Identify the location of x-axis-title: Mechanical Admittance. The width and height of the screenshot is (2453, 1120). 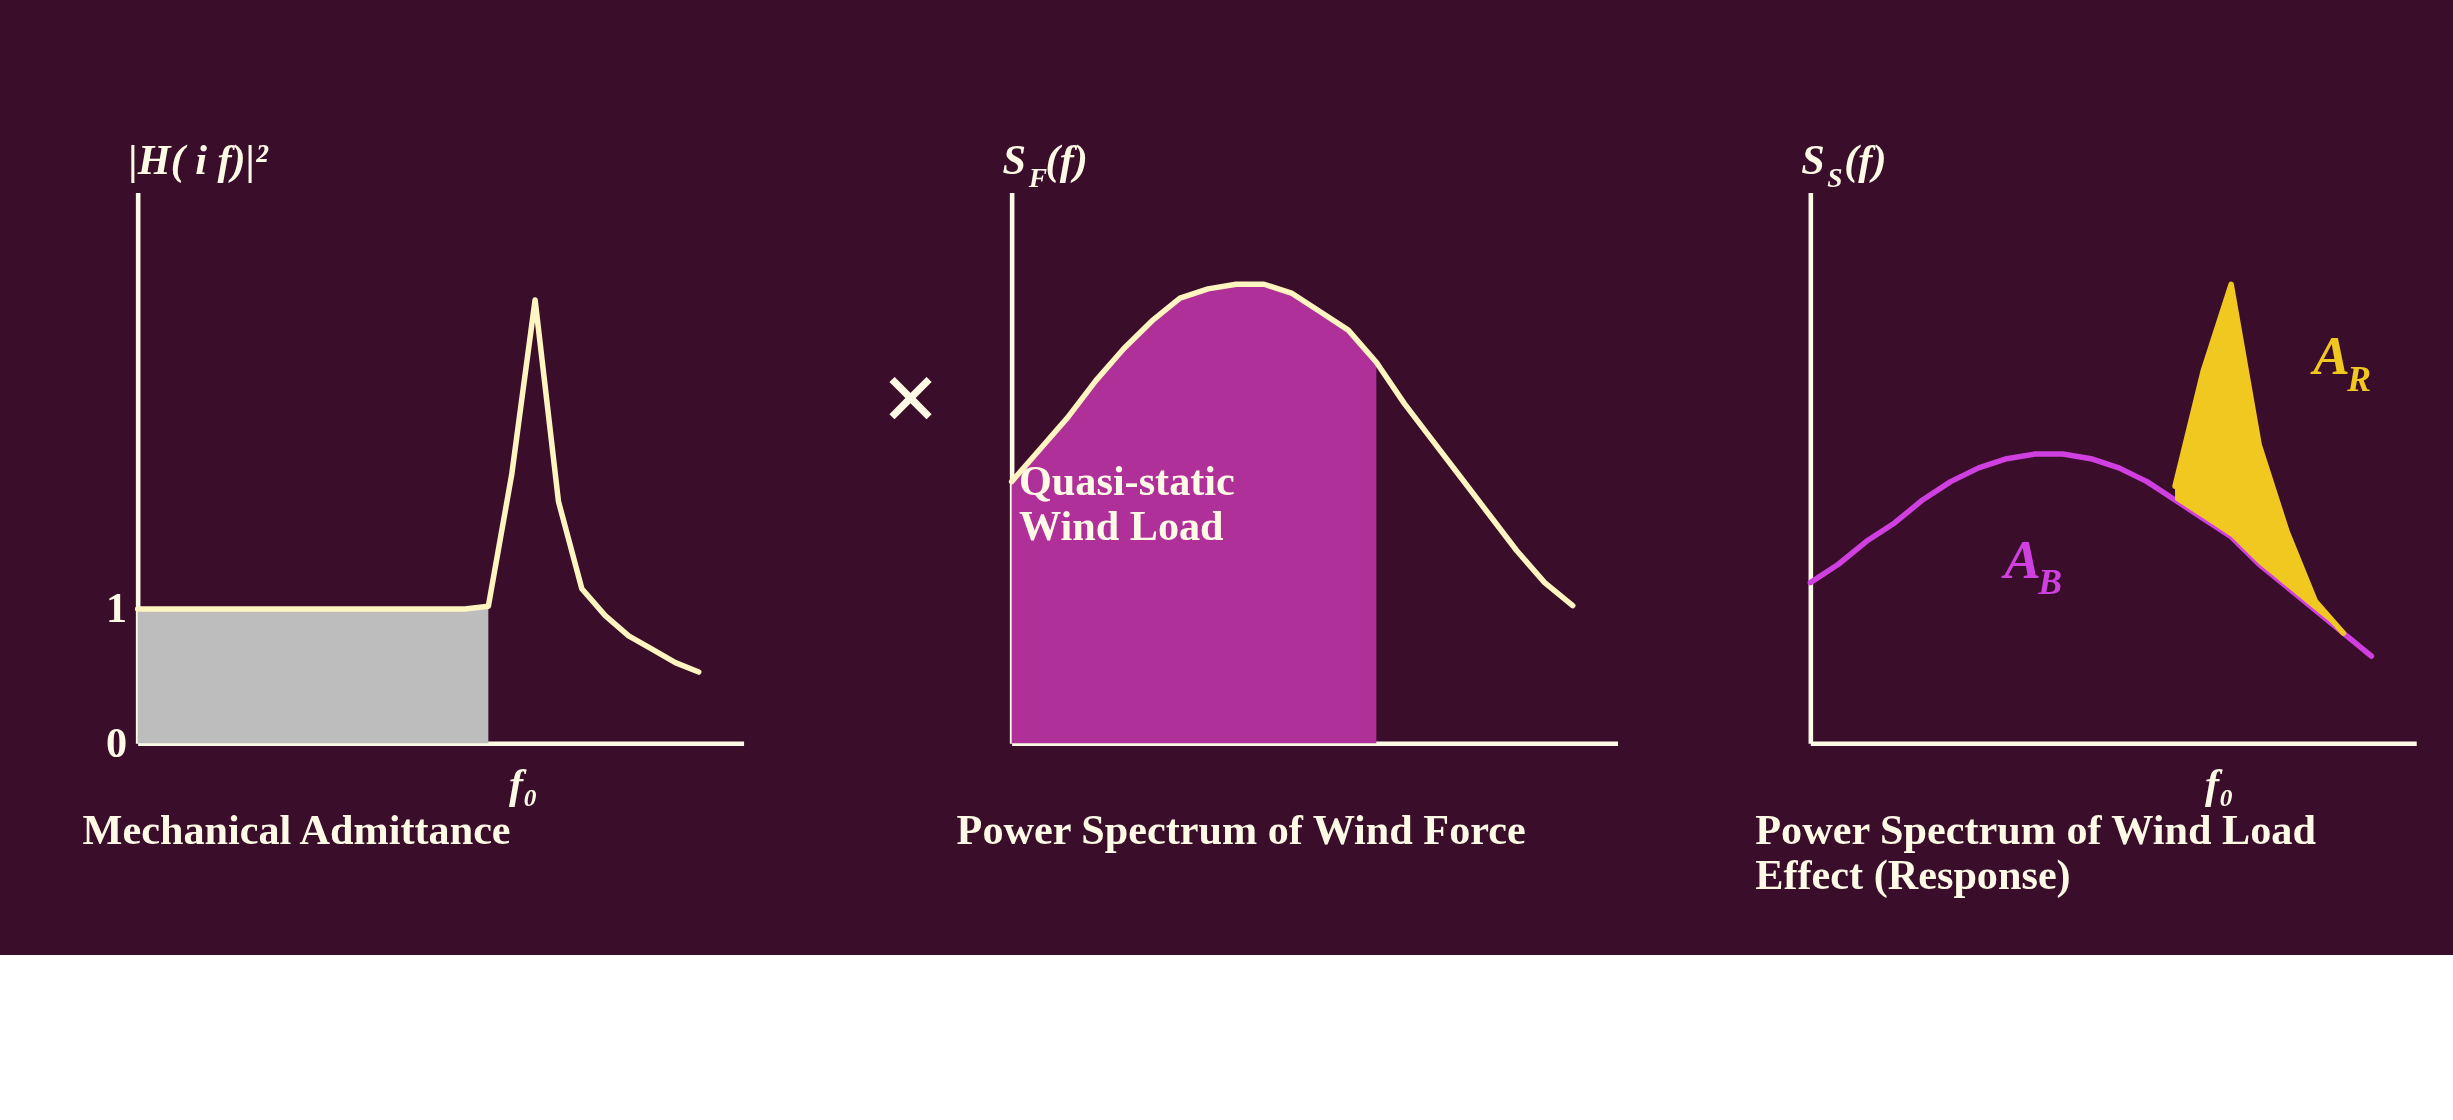
(296, 830).